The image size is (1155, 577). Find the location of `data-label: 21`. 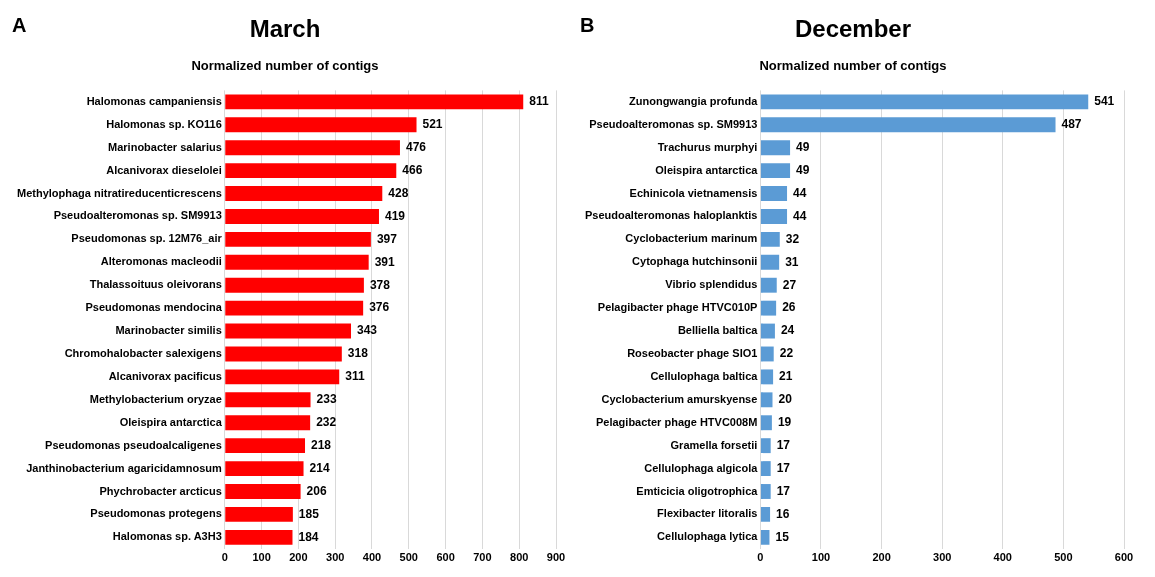

data-label: 21 is located at coordinates (786, 376).